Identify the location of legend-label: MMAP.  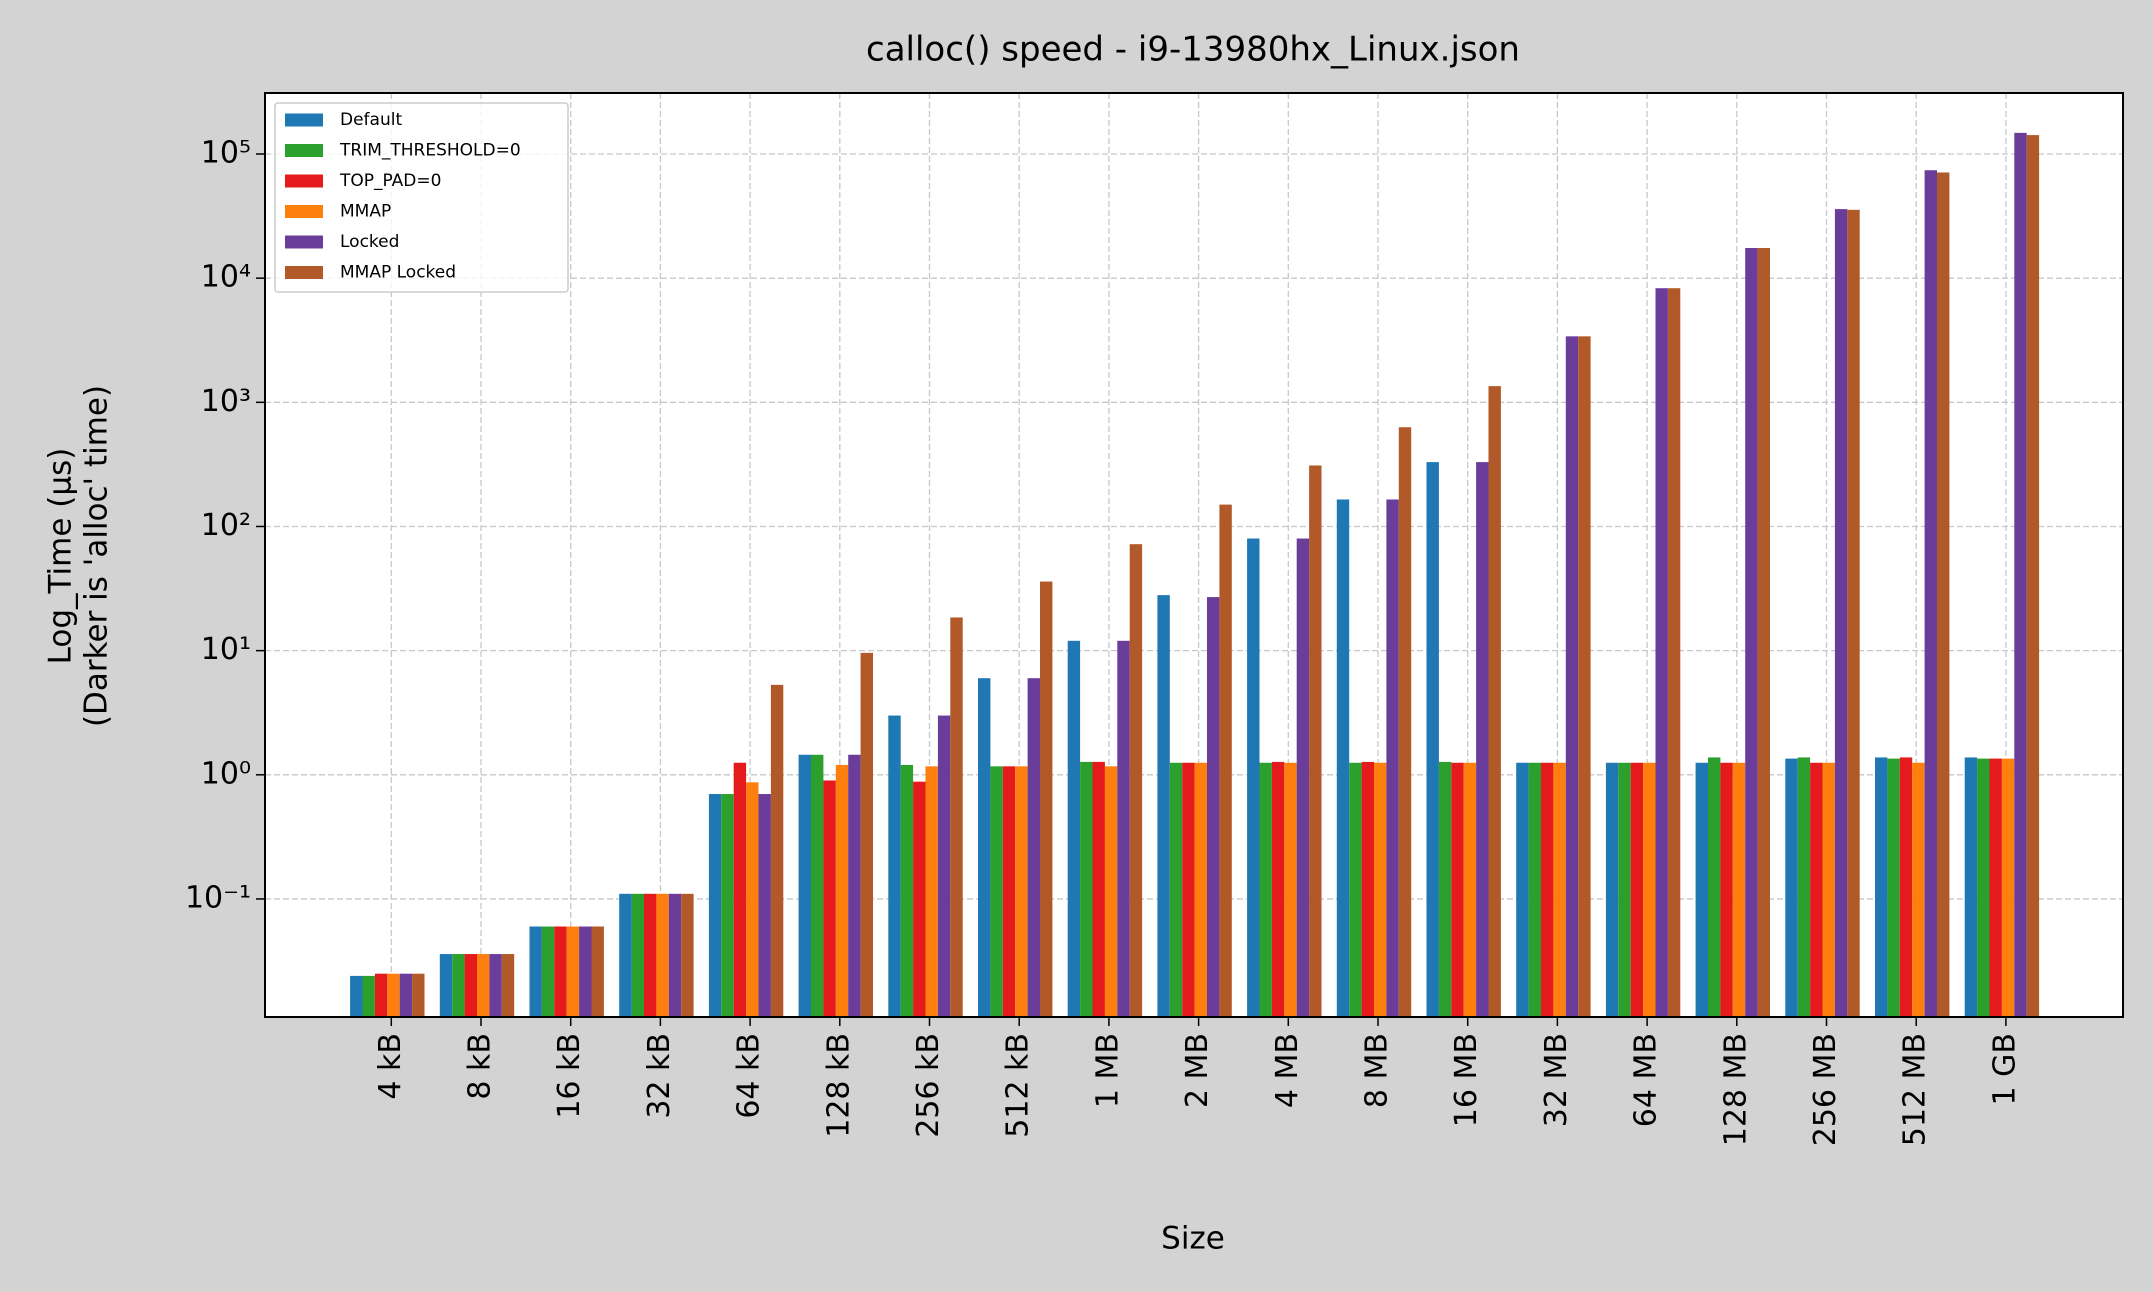
(365, 212).